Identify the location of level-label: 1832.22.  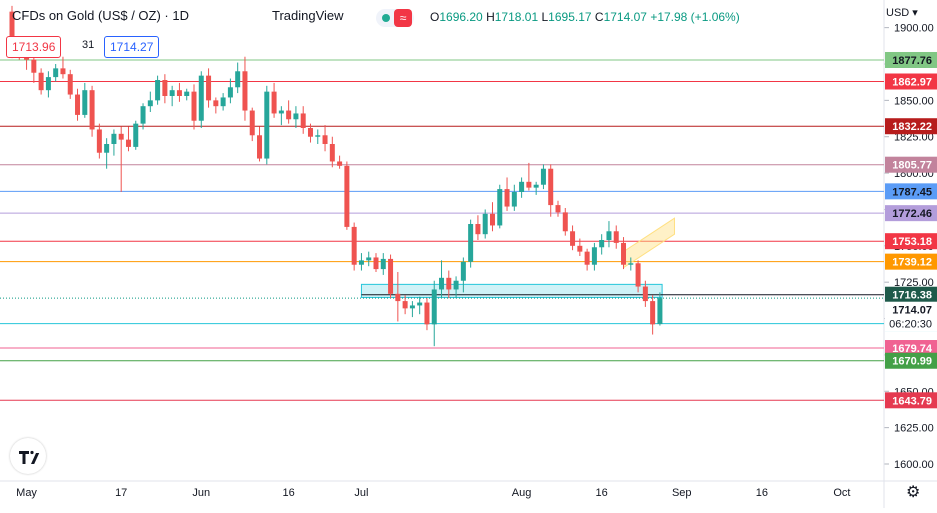
(911, 126).